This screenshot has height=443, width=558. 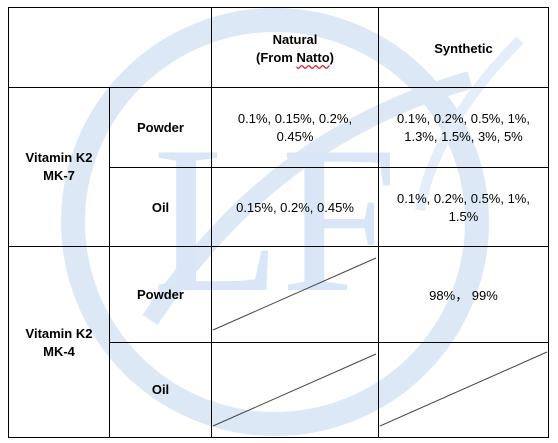 What do you see at coordinates (294, 294) in the screenshot?
I see `mk4-powder-natural-diagonal` at bounding box center [294, 294].